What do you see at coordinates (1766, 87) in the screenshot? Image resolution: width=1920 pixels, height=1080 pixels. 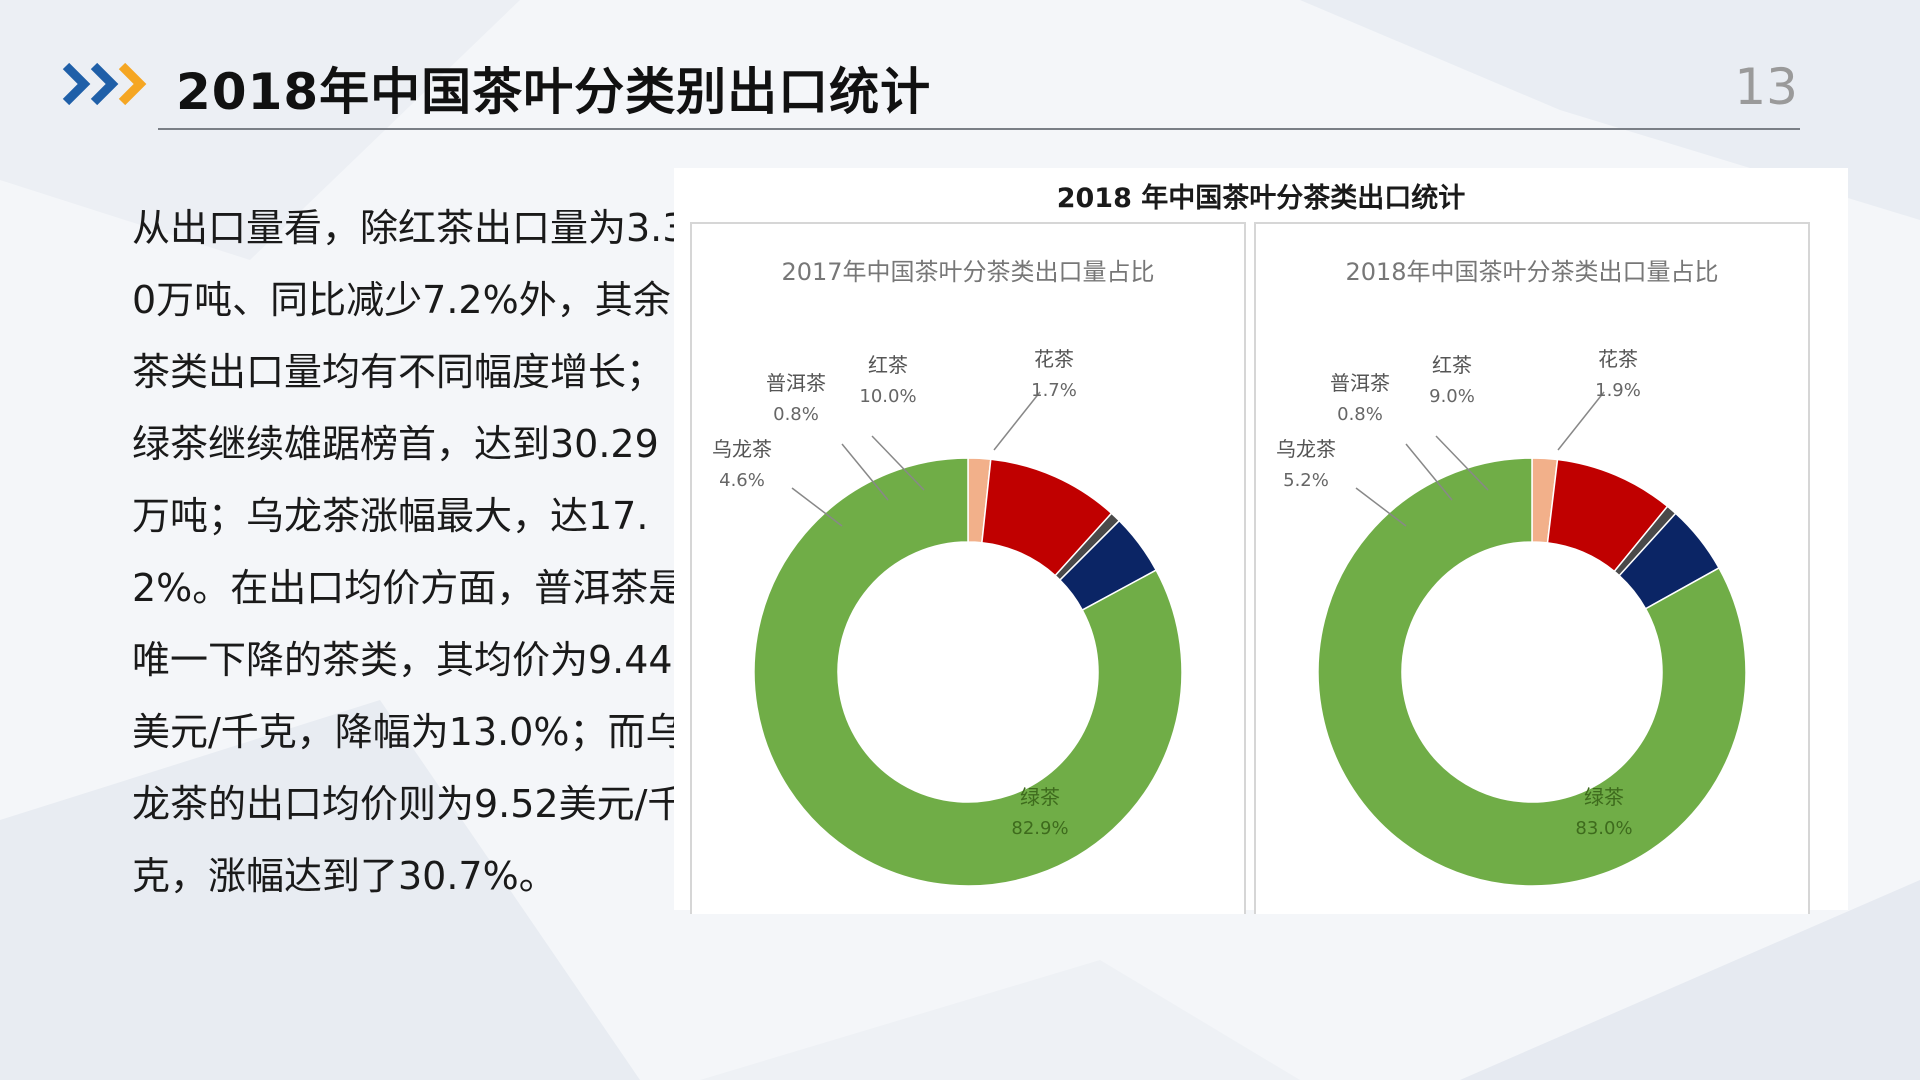 I see `page-number: 13` at bounding box center [1766, 87].